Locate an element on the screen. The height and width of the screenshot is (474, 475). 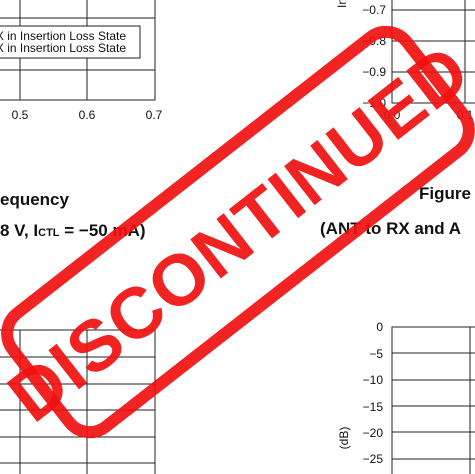
caption-line: Figure is located at coordinates (445, 193).